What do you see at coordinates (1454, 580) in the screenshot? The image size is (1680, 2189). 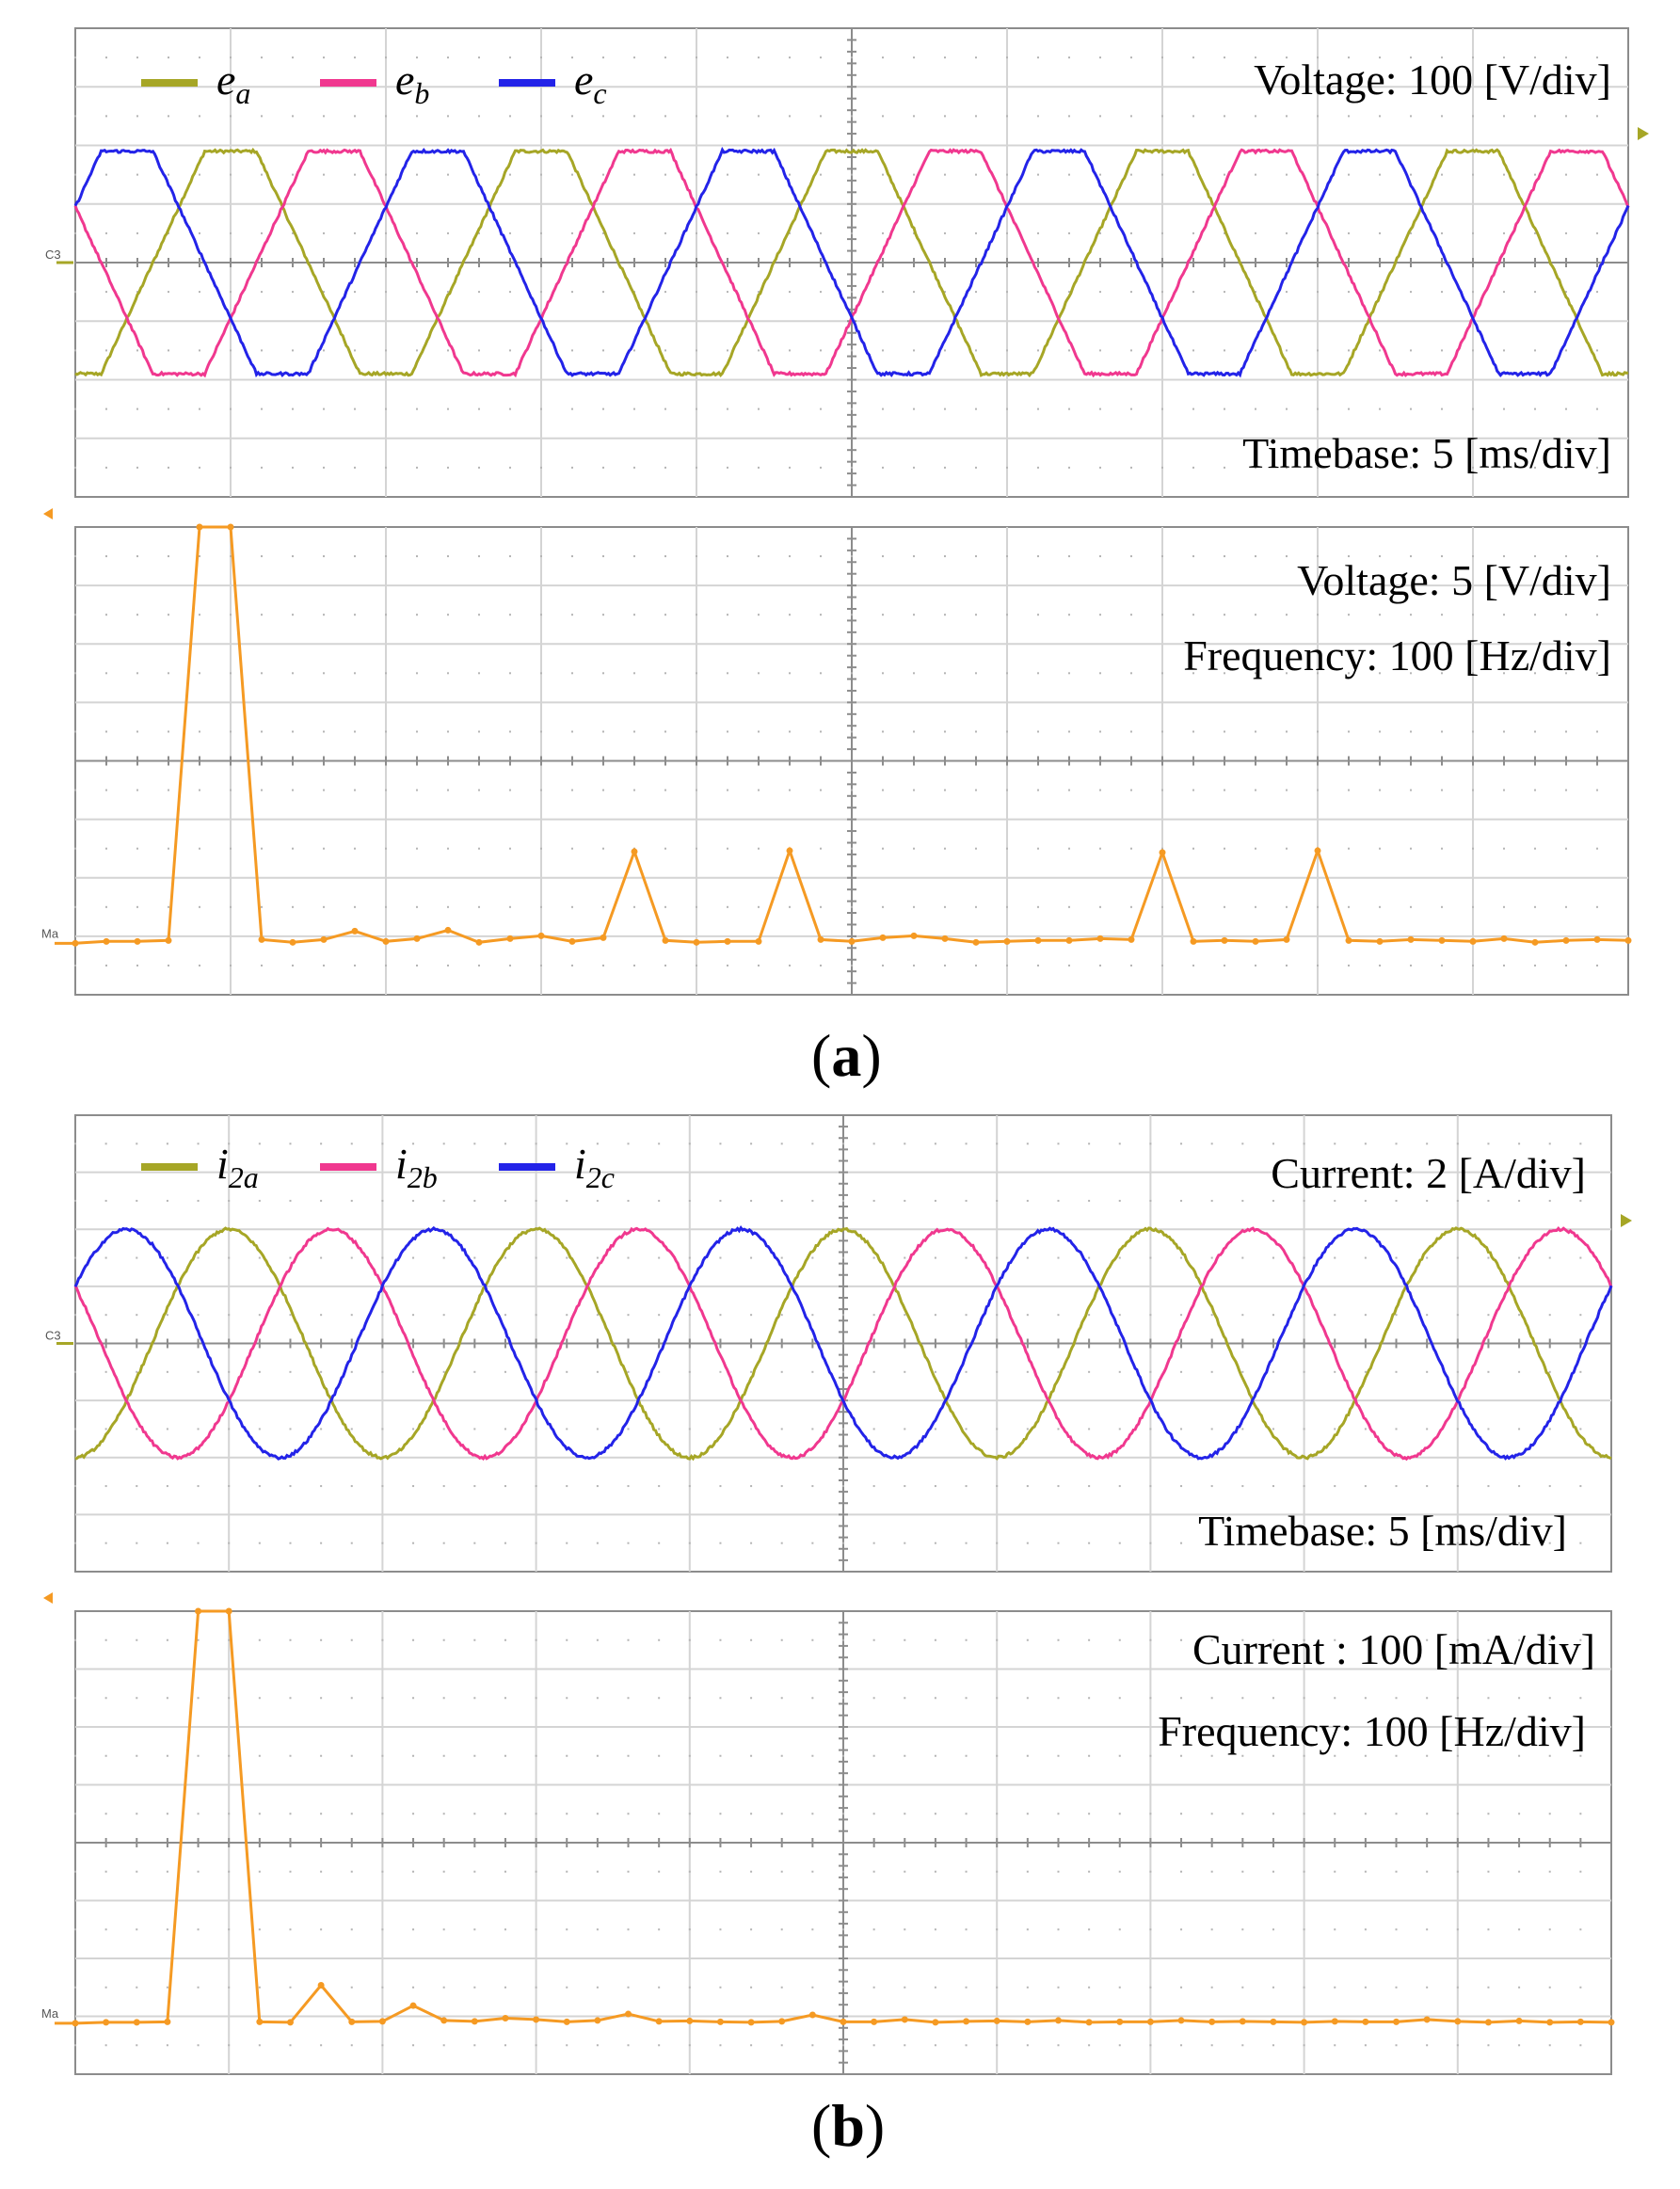 I see `scale-annotation: Voltage: 5 [V/div]` at bounding box center [1454, 580].